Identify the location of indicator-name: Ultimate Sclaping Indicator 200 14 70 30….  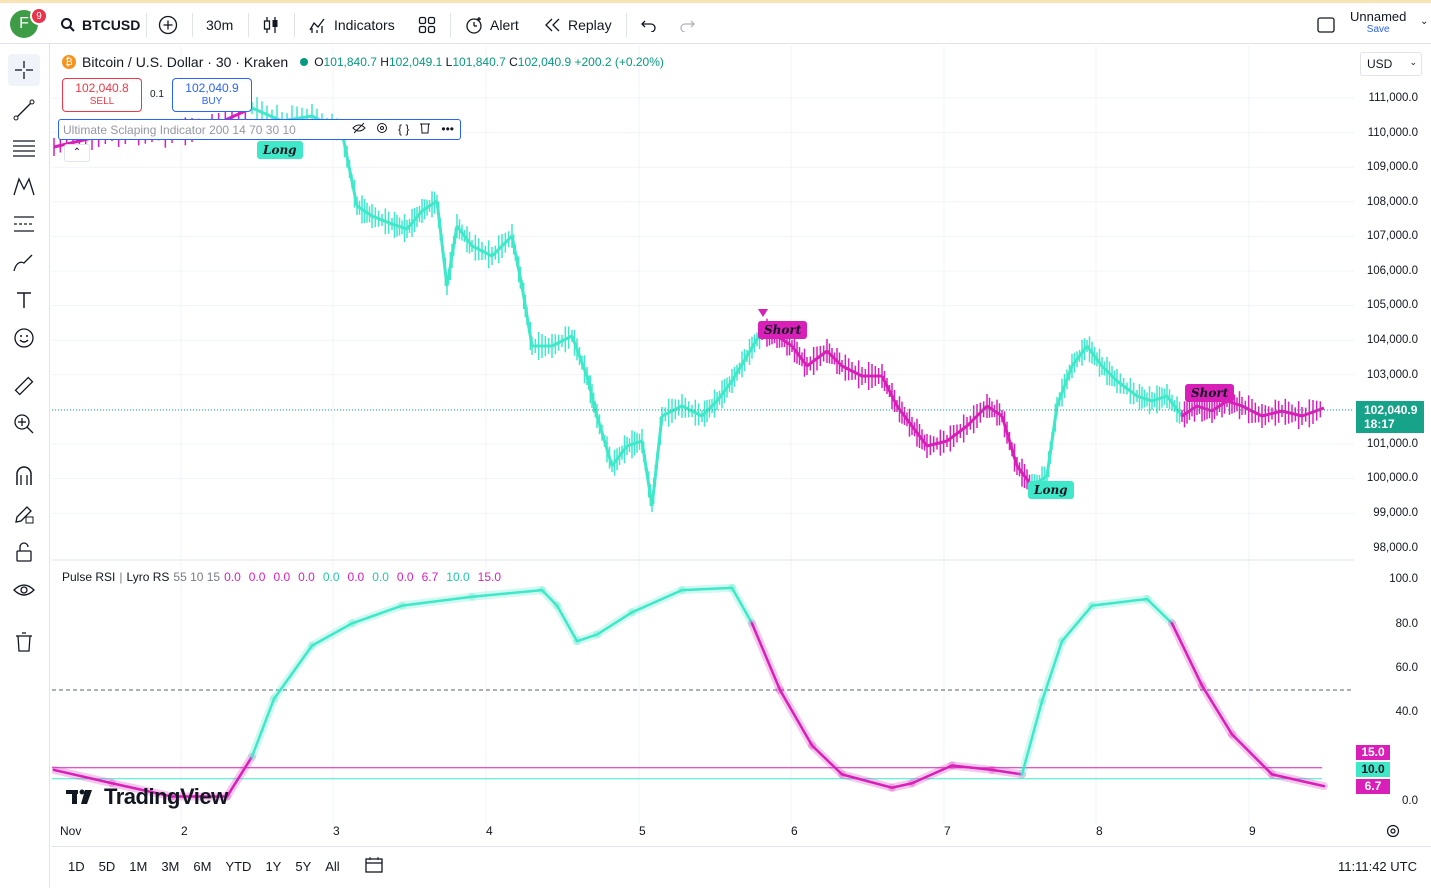
(179, 129).